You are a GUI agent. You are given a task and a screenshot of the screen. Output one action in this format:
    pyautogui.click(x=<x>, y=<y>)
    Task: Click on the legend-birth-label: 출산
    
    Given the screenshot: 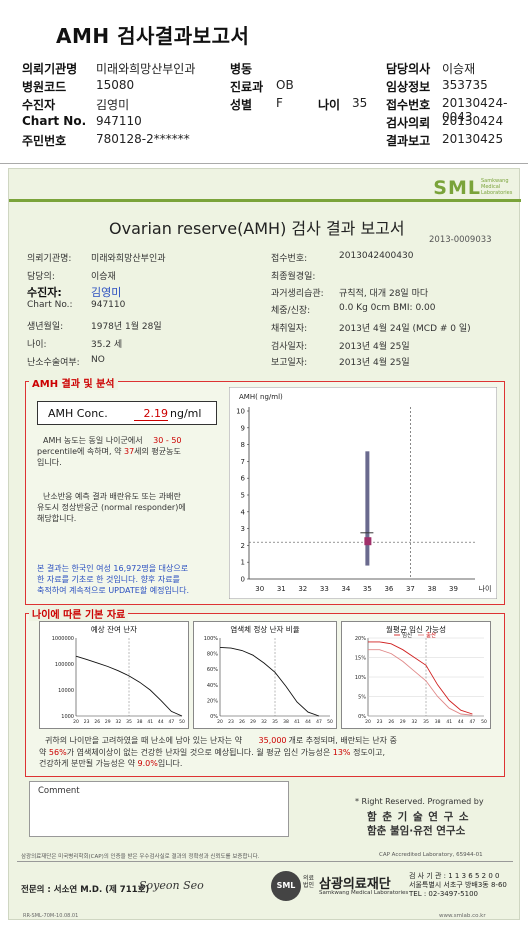 What is the action you would take?
    pyautogui.click(x=431, y=635)
    